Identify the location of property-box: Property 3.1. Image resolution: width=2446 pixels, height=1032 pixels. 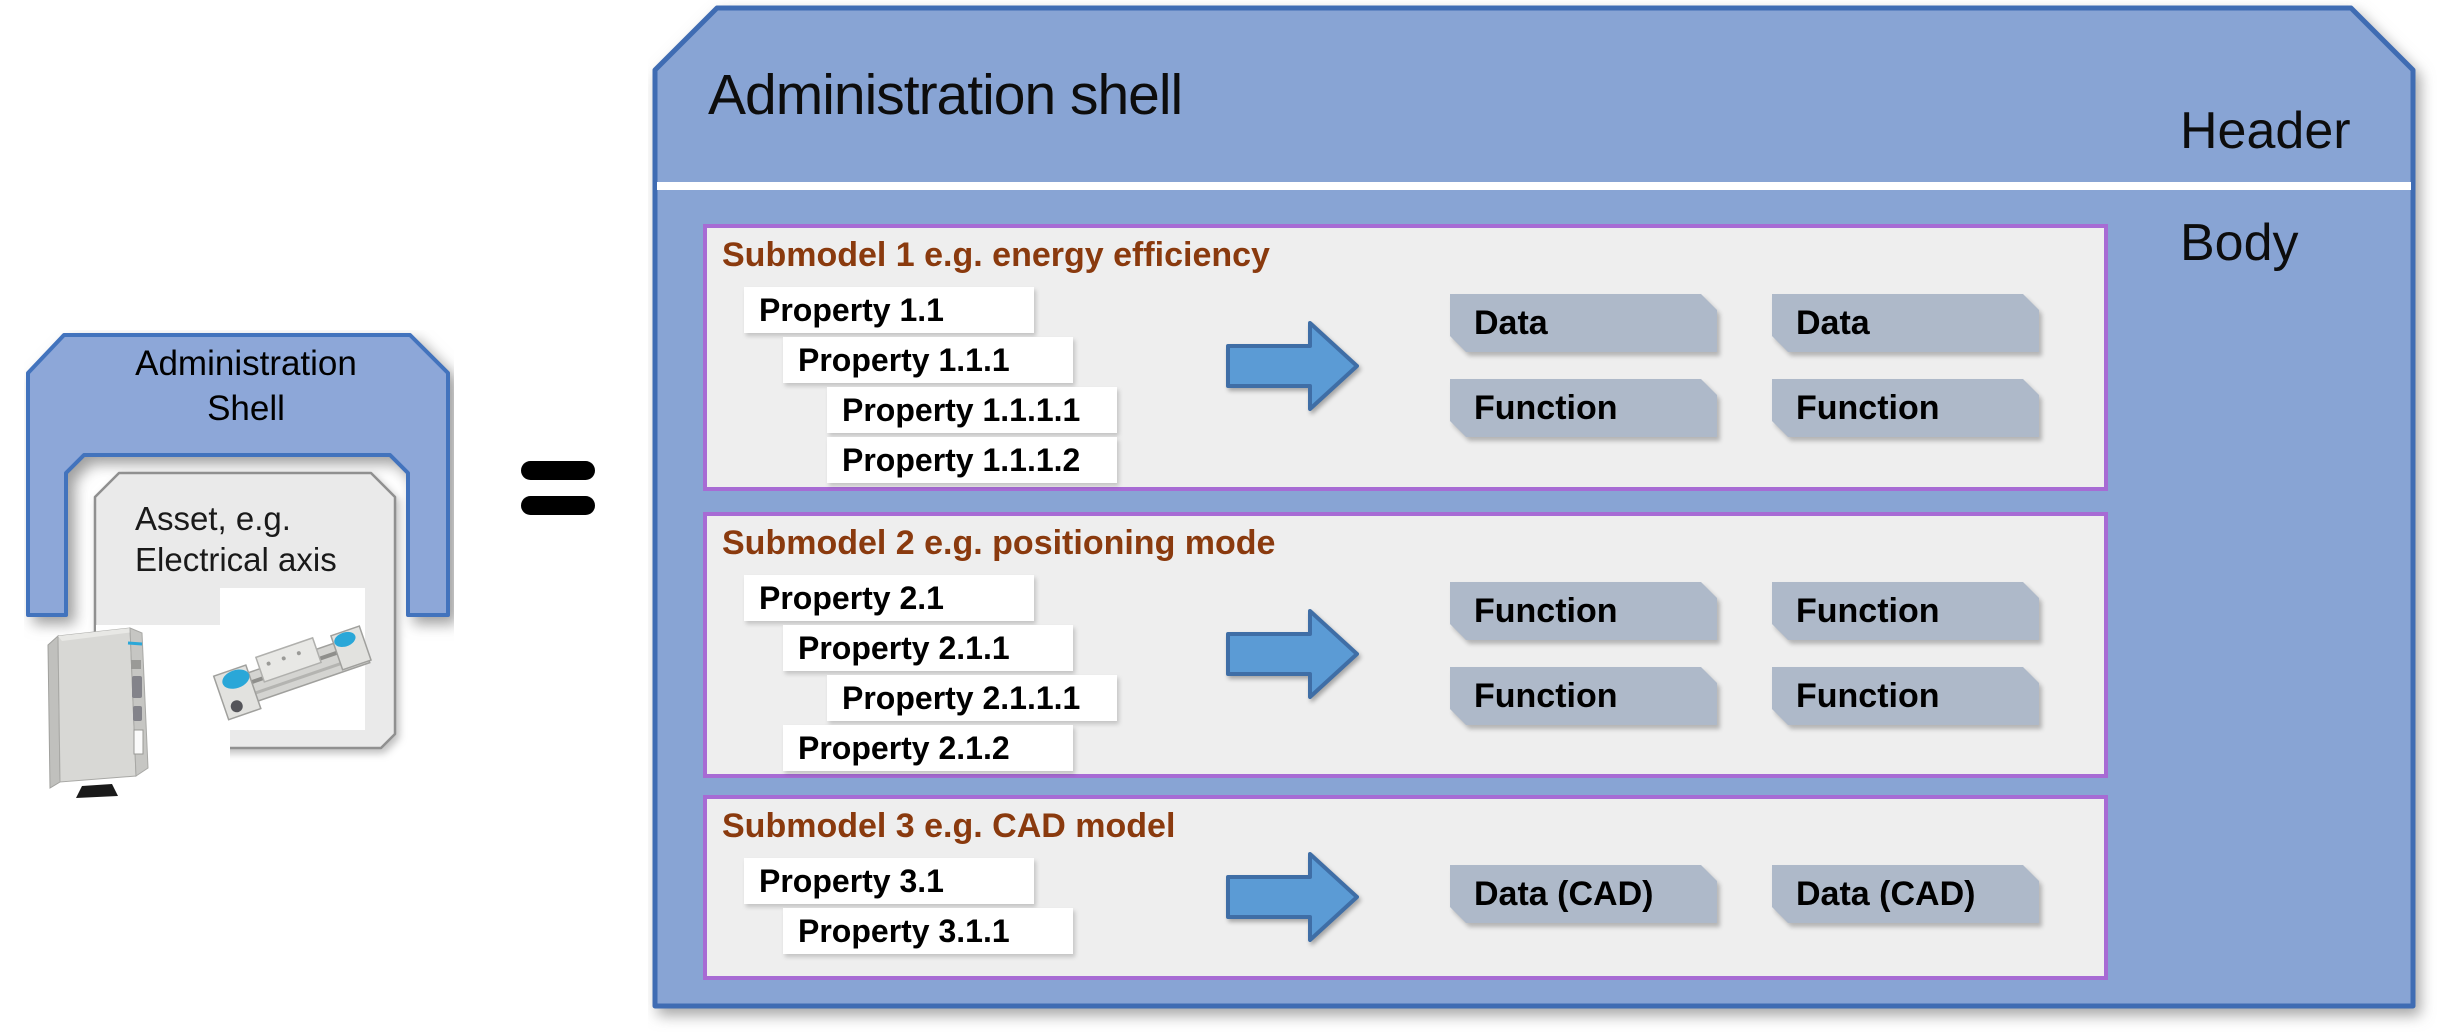
(889, 881).